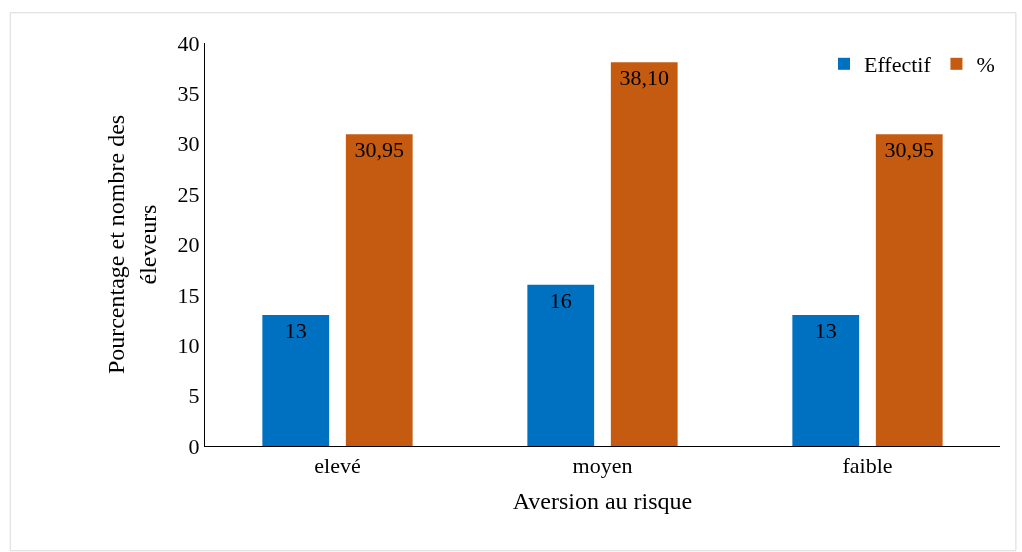 The height and width of the screenshot is (552, 1022). What do you see at coordinates (602, 466) in the screenshot?
I see `x-tick-label: moyen` at bounding box center [602, 466].